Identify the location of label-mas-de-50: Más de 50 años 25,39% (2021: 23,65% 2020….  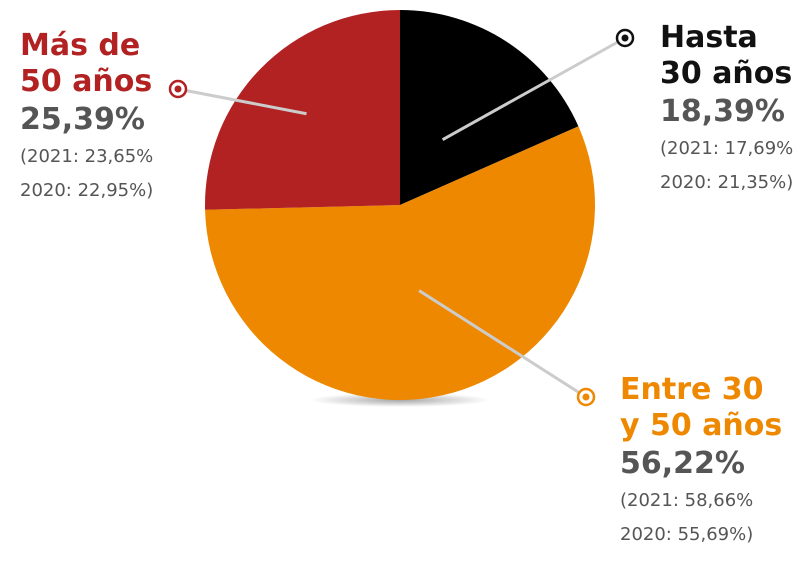
(86, 118).